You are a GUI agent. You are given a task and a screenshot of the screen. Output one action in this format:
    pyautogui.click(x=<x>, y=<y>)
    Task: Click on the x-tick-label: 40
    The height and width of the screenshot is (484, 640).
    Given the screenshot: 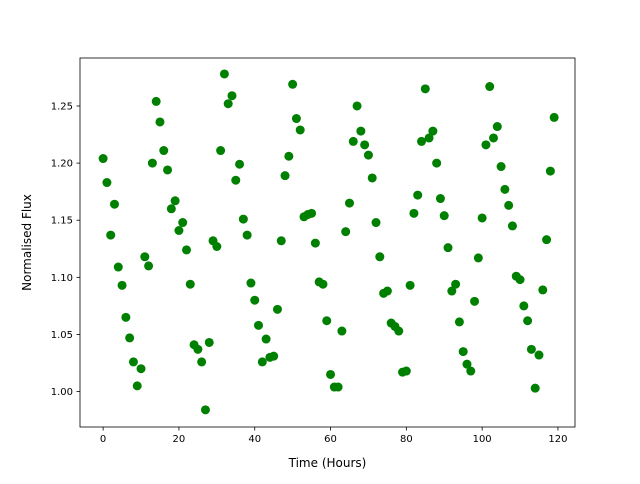 What is the action you would take?
    pyautogui.click(x=254, y=439)
    